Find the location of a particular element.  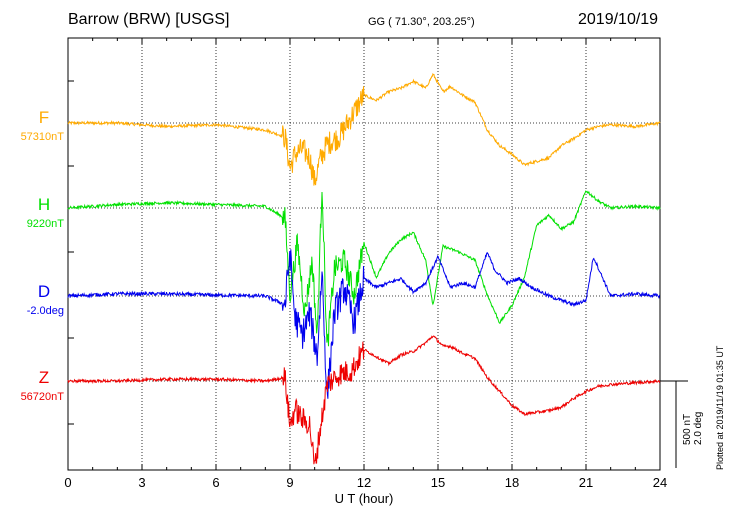

scale-bar-nt-label: 500 nT is located at coordinates (687, 429).